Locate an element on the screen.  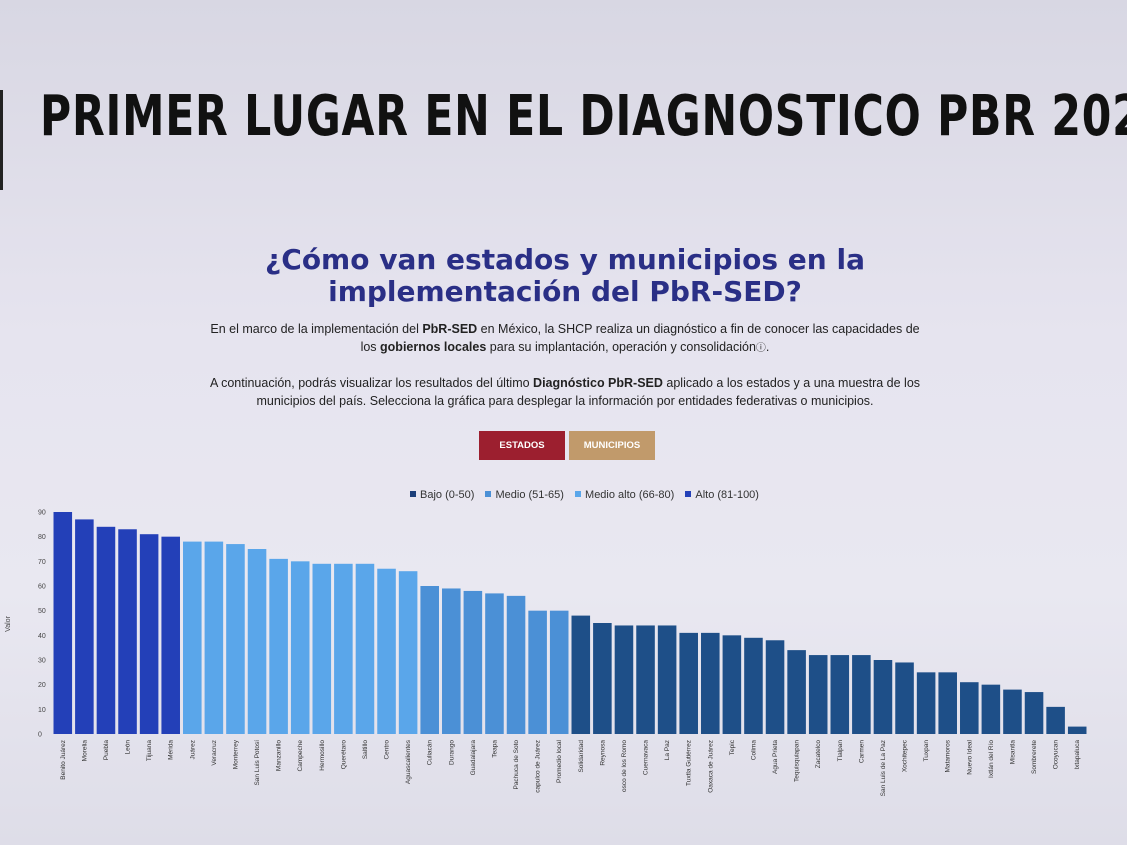
y-tick-label: 90 is located at coordinates (42, 513).